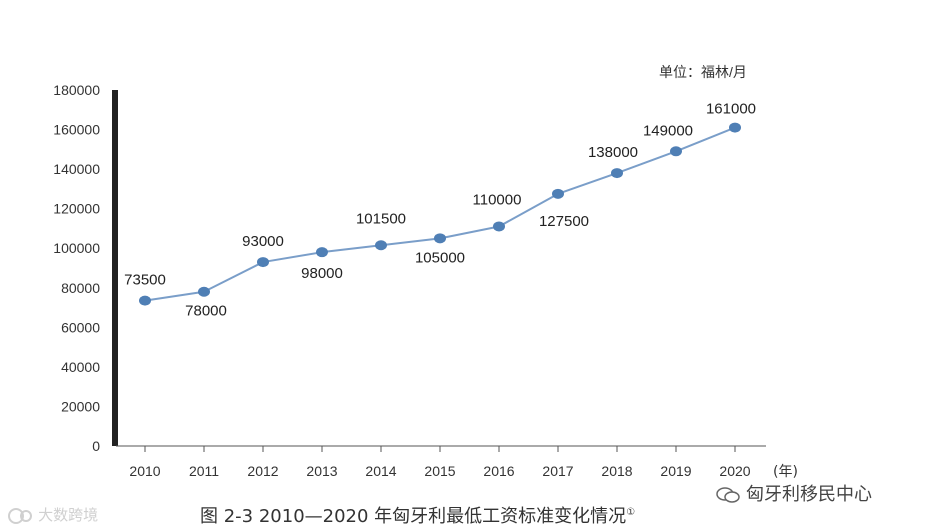  I want to click on x-tick-label: 2014, so click(380, 471).